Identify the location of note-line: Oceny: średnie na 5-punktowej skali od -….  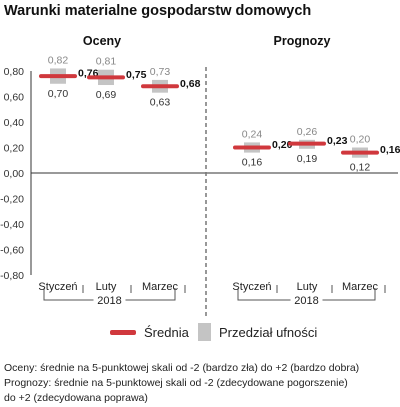
(182, 368).